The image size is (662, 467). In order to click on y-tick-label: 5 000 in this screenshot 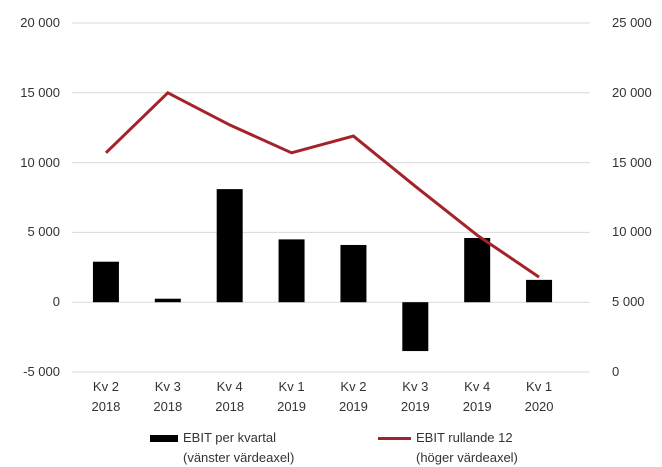, I will do `click(43, 232)`.